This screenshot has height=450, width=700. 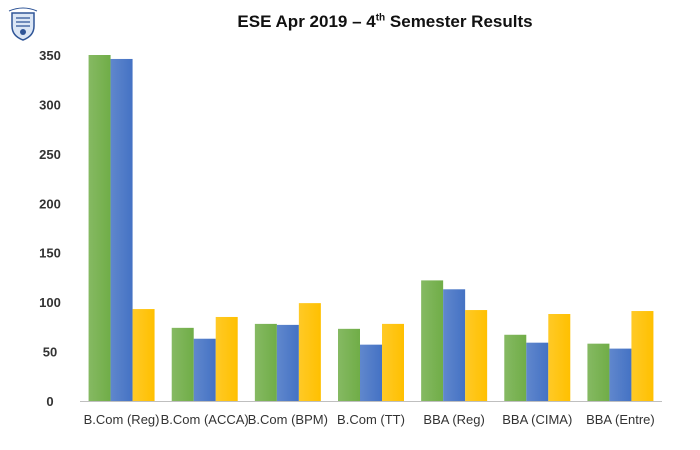 What do you see at coordinates (537, 419) in the screenshot?
I see `x-category-label: BBA (CIMA)` at bounding box center [537, 419].